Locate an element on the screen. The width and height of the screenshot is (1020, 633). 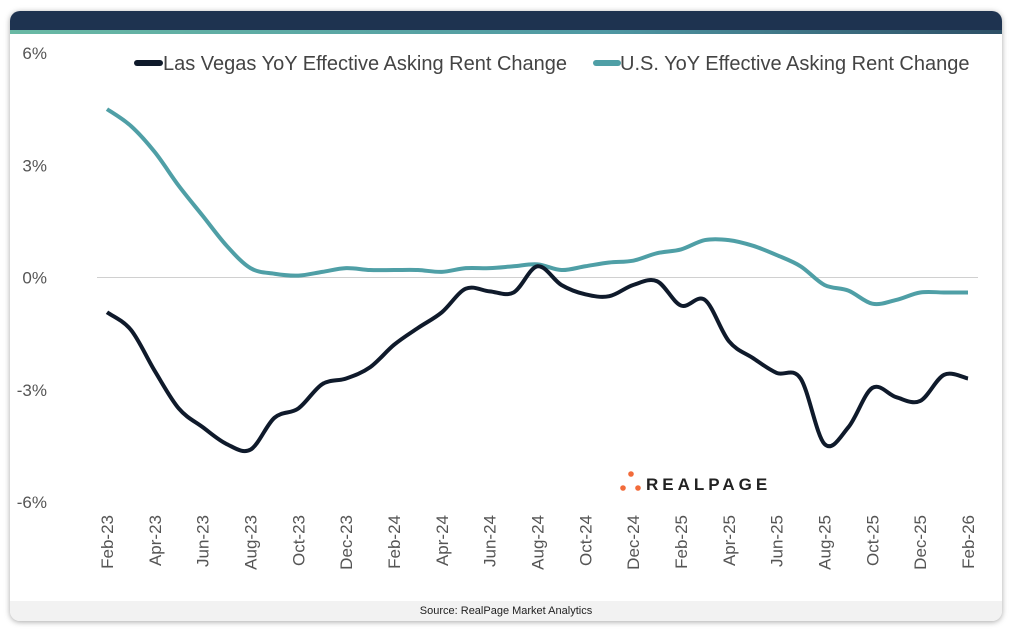
x-tick-label: Oct-23 is located at coordinates (298, 540).